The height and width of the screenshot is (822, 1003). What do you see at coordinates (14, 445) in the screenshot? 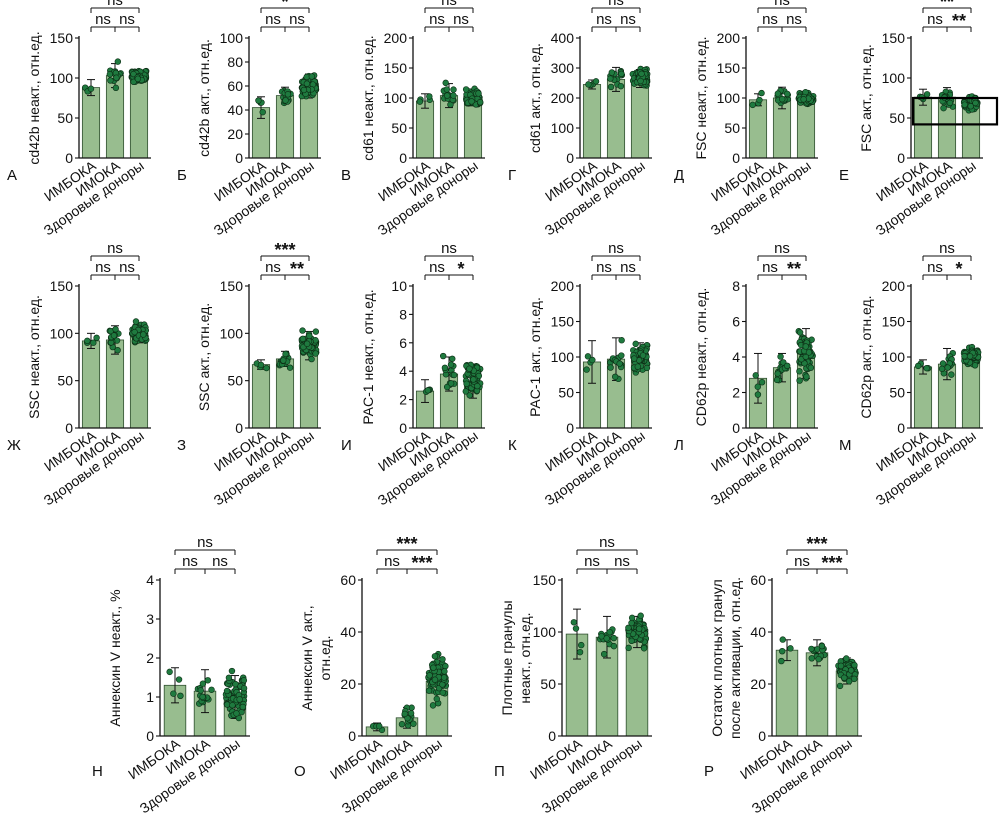
I see `panel-letter: Ж` at bounding box center [14, 445].